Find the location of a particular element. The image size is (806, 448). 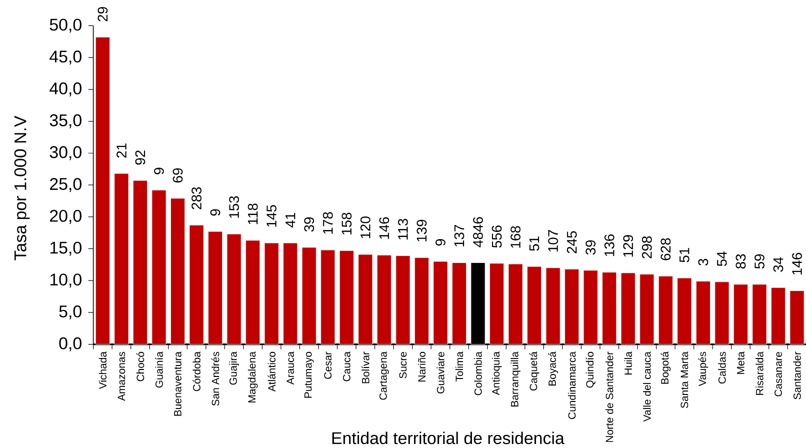

annotation: 34 is located at coordinates (778, 264).